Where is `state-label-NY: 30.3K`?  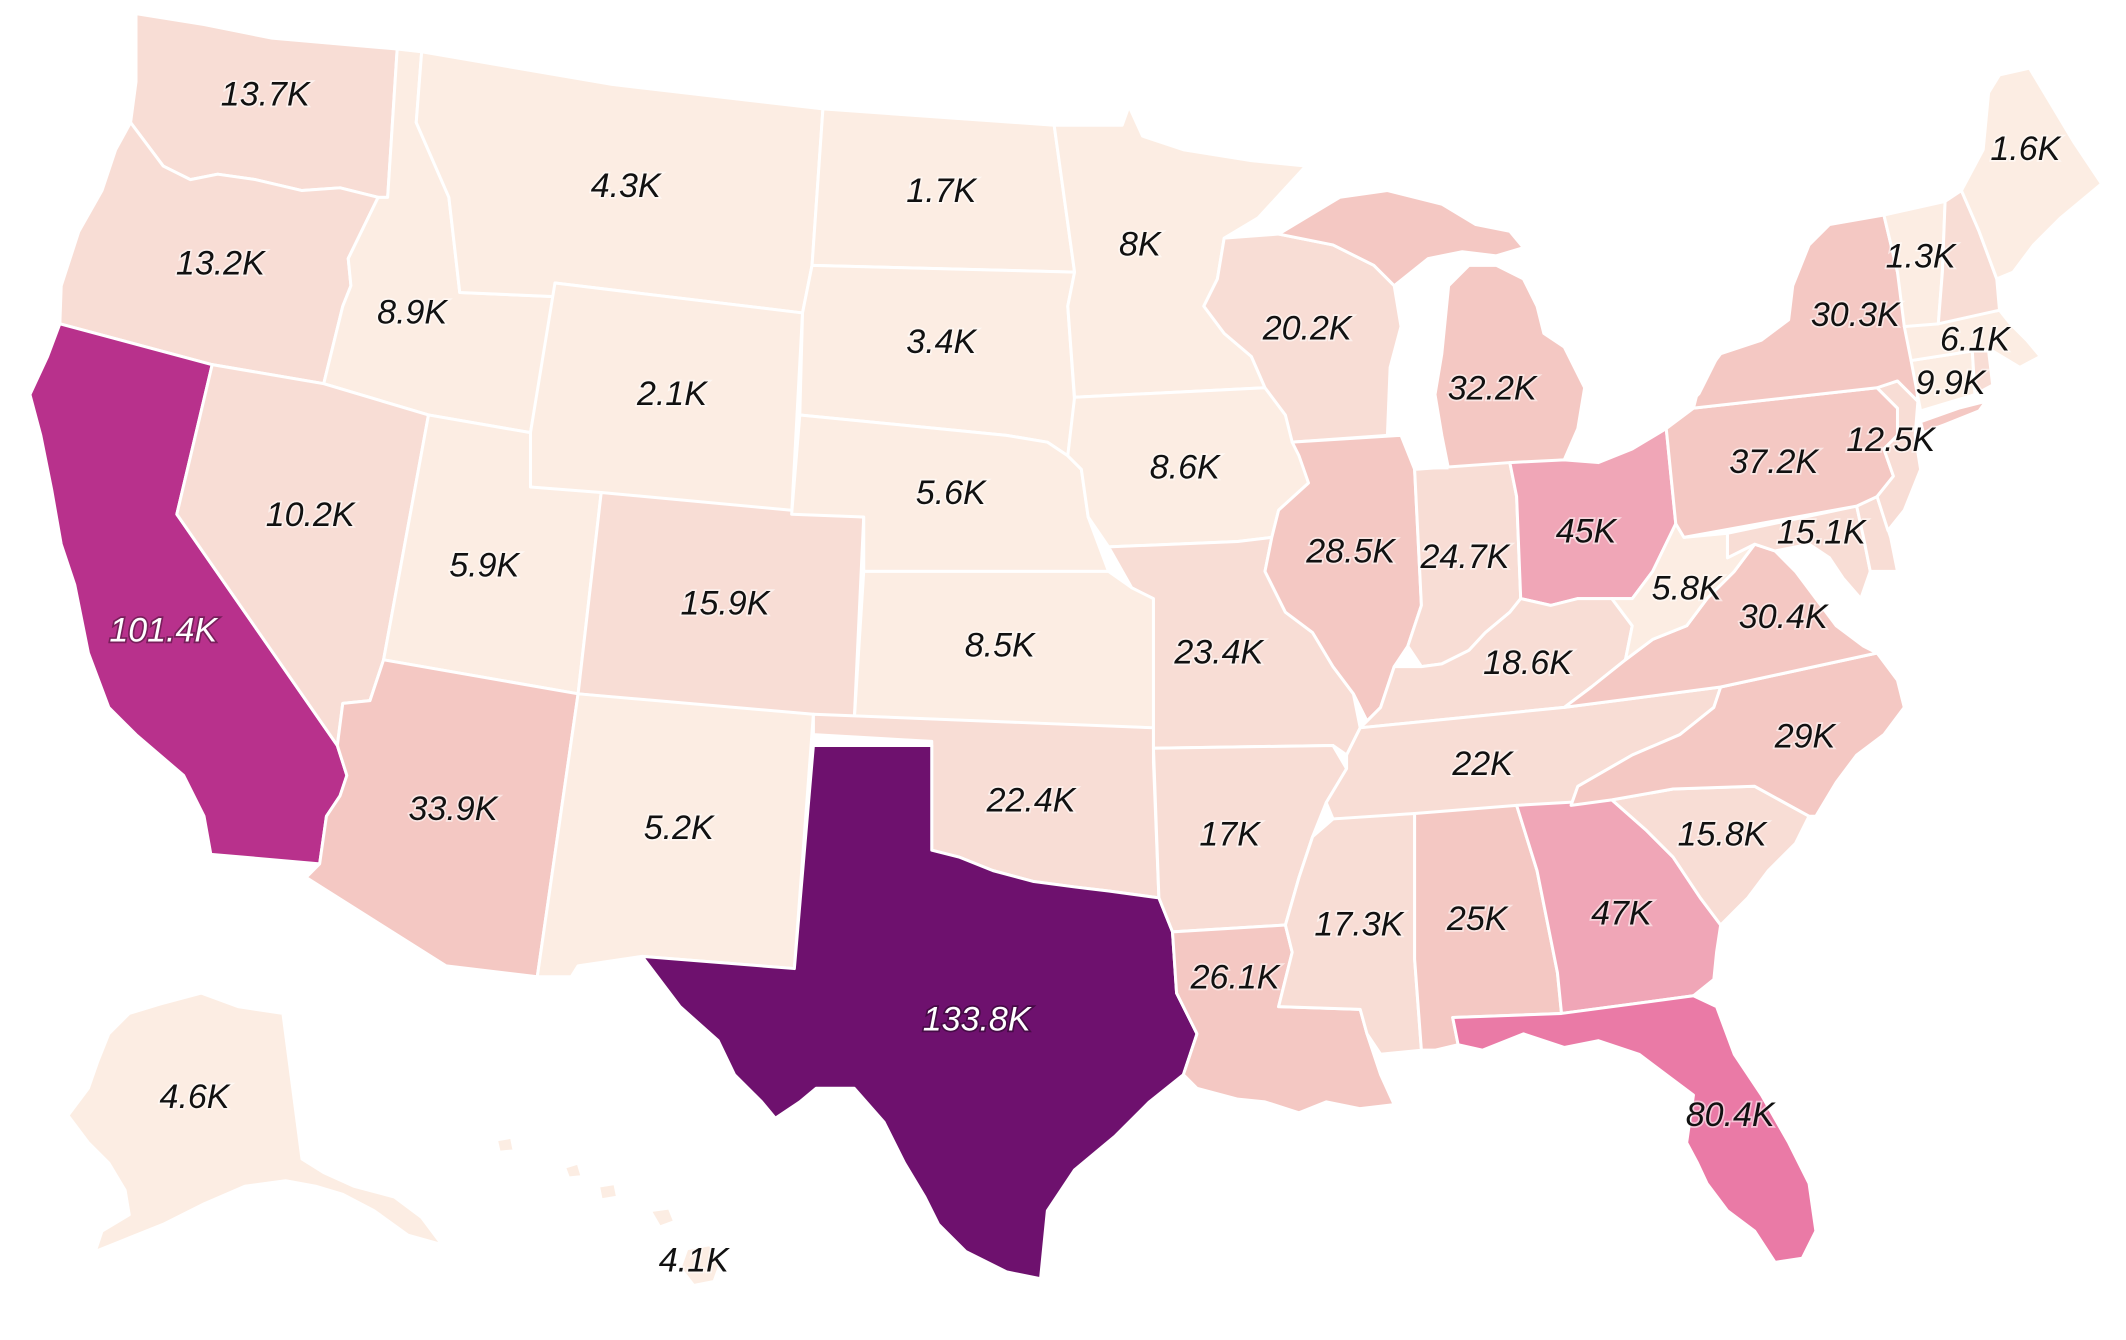
state-label-NY: 30.3K is located at coordinates (1856, 315).